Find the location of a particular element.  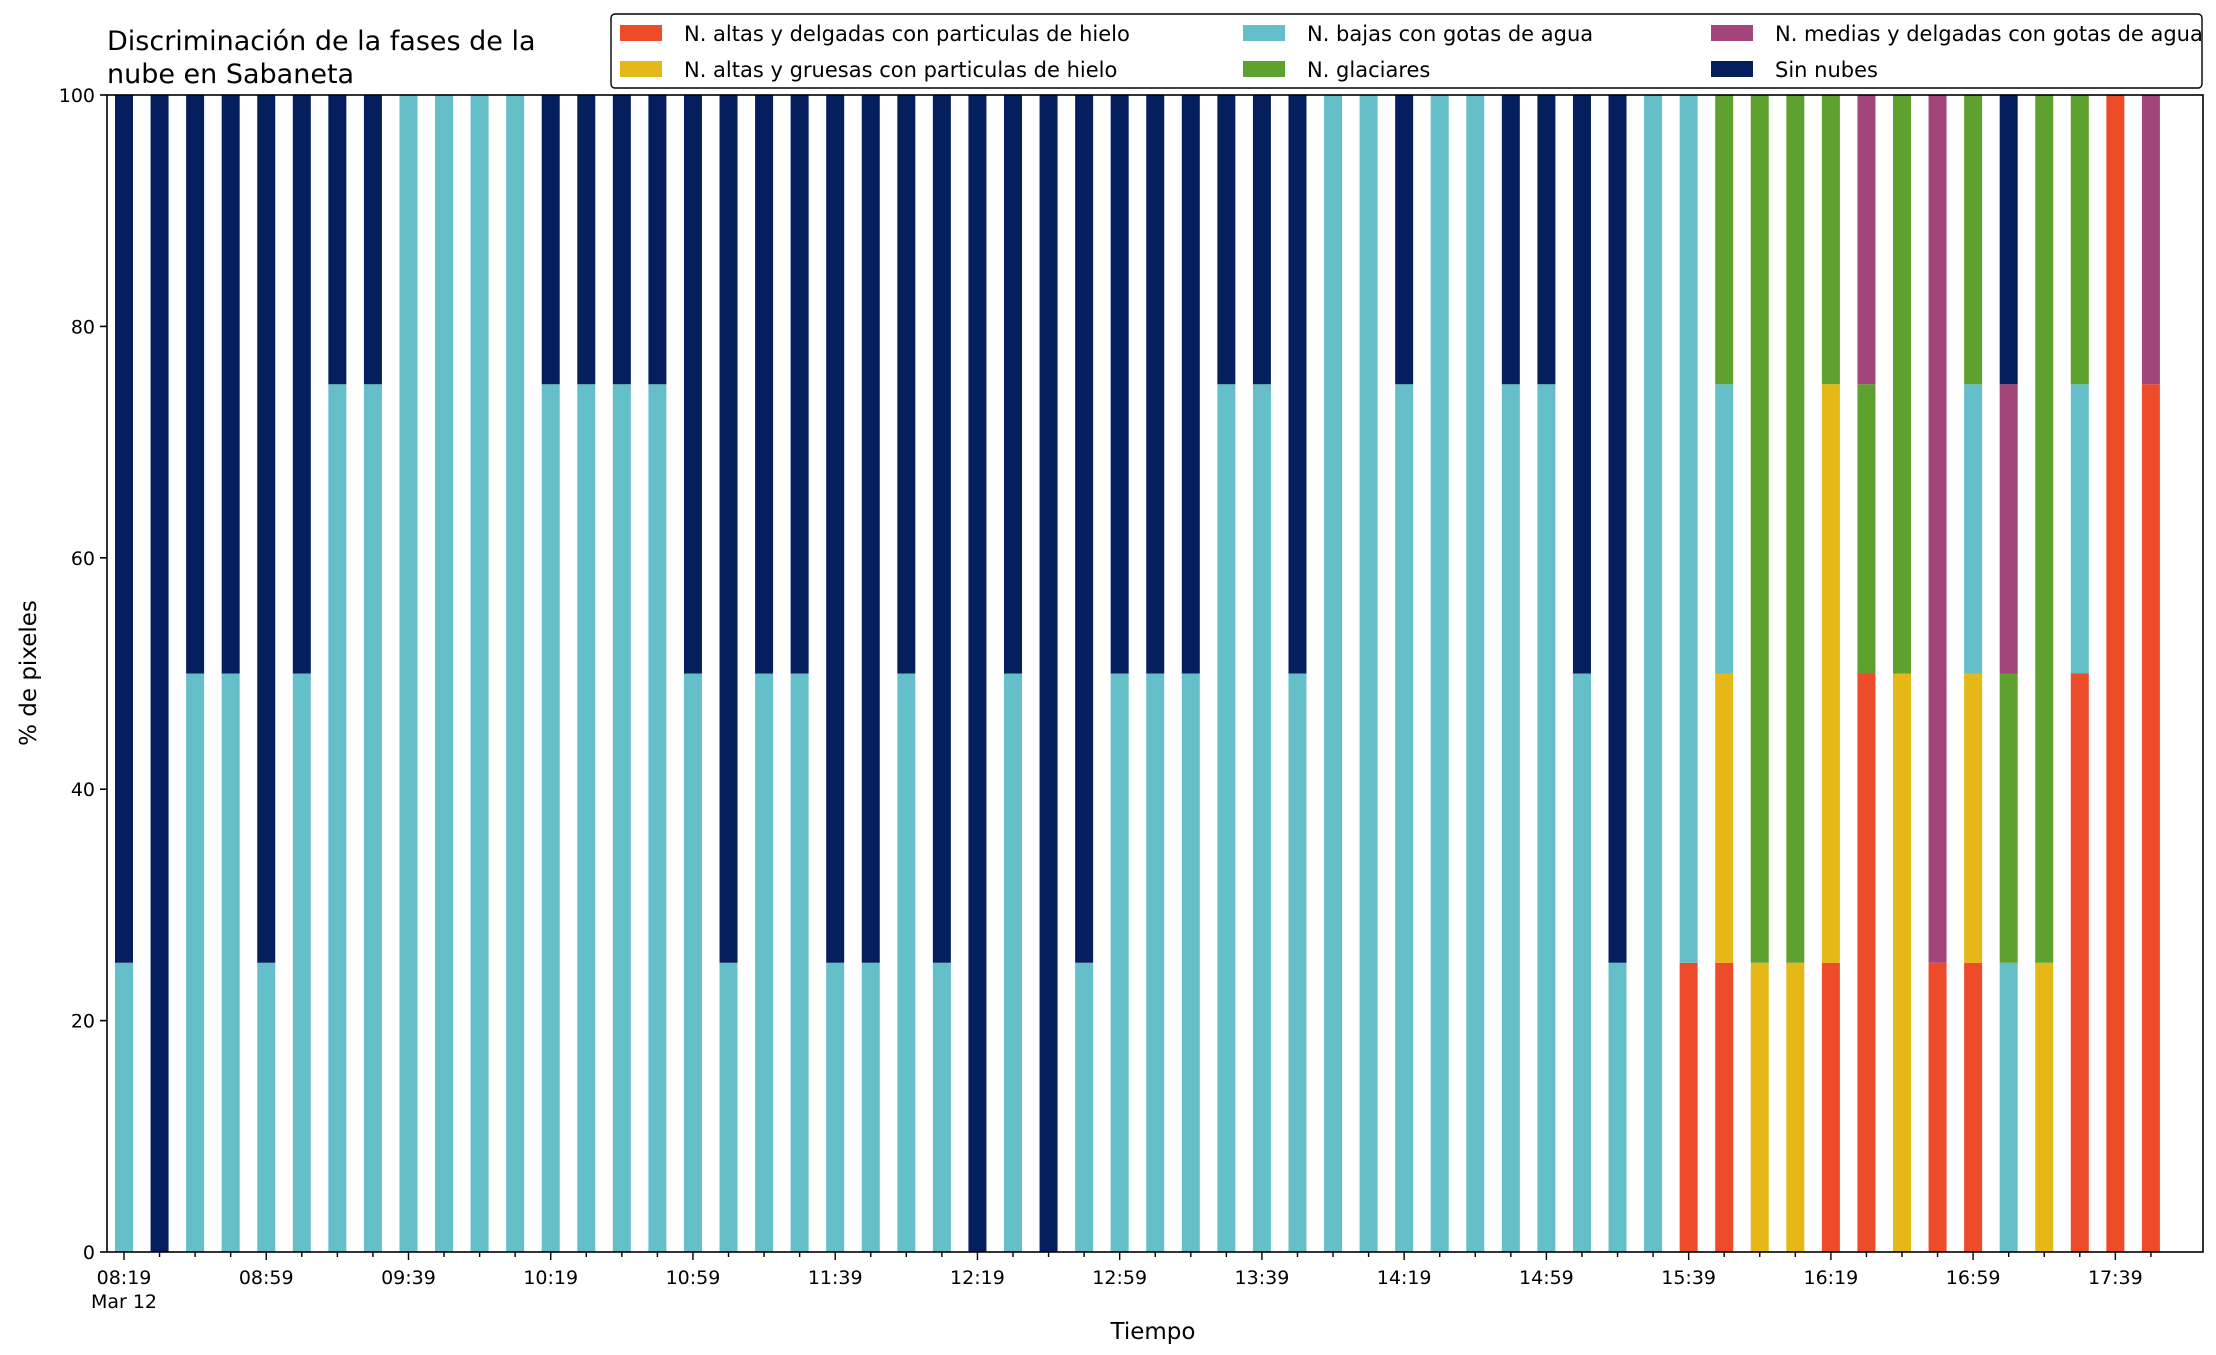

legend-swatch-sin-nubes is located at coordinates (1732, 69).